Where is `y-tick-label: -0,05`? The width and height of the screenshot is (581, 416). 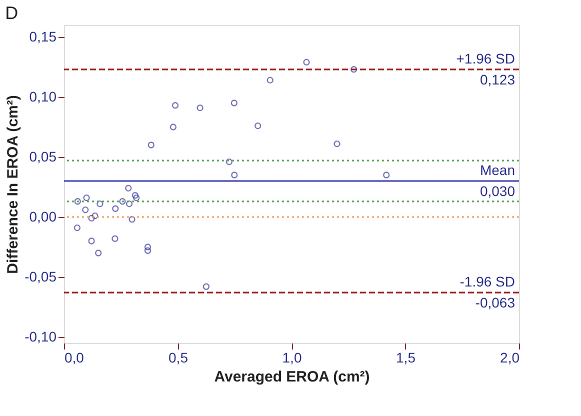
y-tick-label: -0,05 is located at coordinates (40, 276).